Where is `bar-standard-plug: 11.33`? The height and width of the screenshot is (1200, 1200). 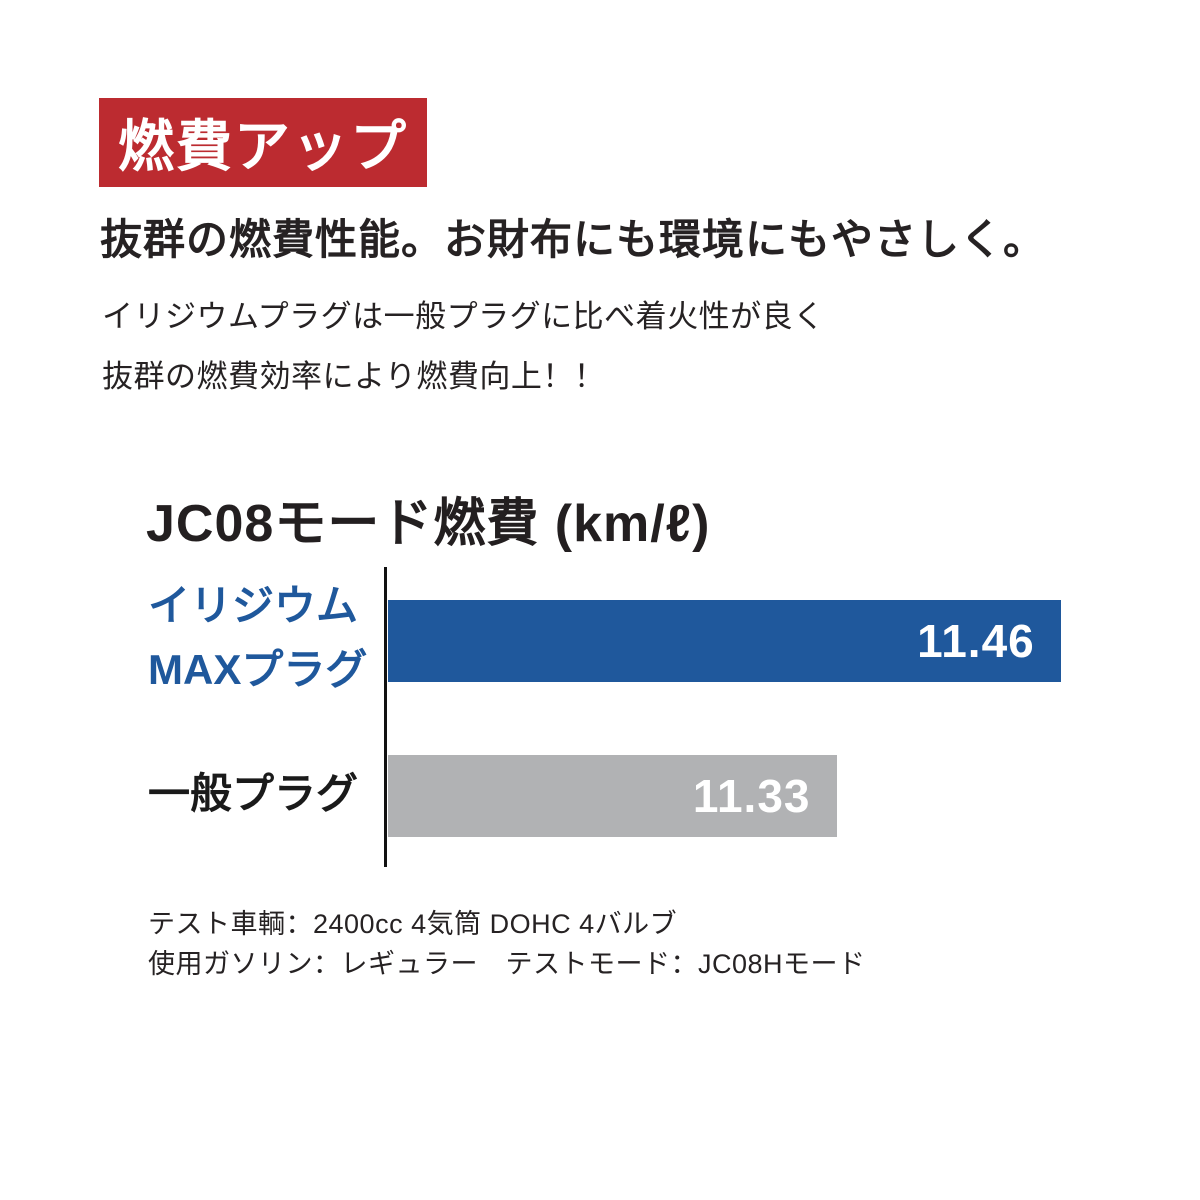 bar-standard-plug: 11.33 is located at coordinates (612, 796).